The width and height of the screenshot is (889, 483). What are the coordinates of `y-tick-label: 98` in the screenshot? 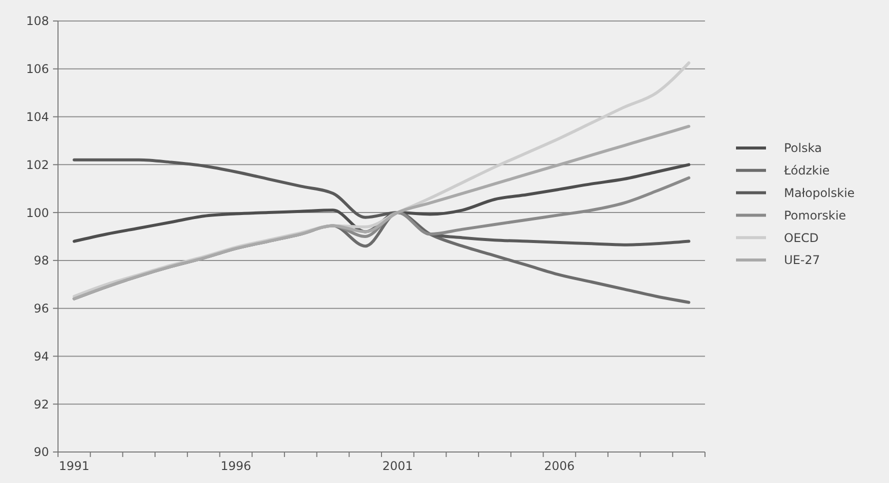 It's located at (41, 261).